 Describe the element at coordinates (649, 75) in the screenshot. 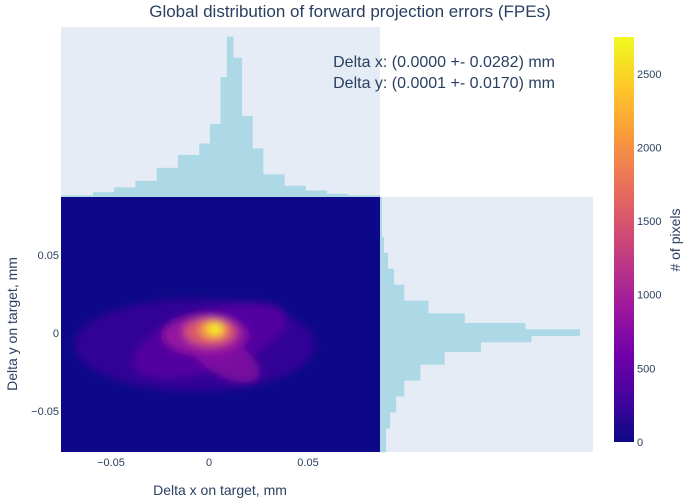

I see `colorbar-tick-label: 2500` at that location.